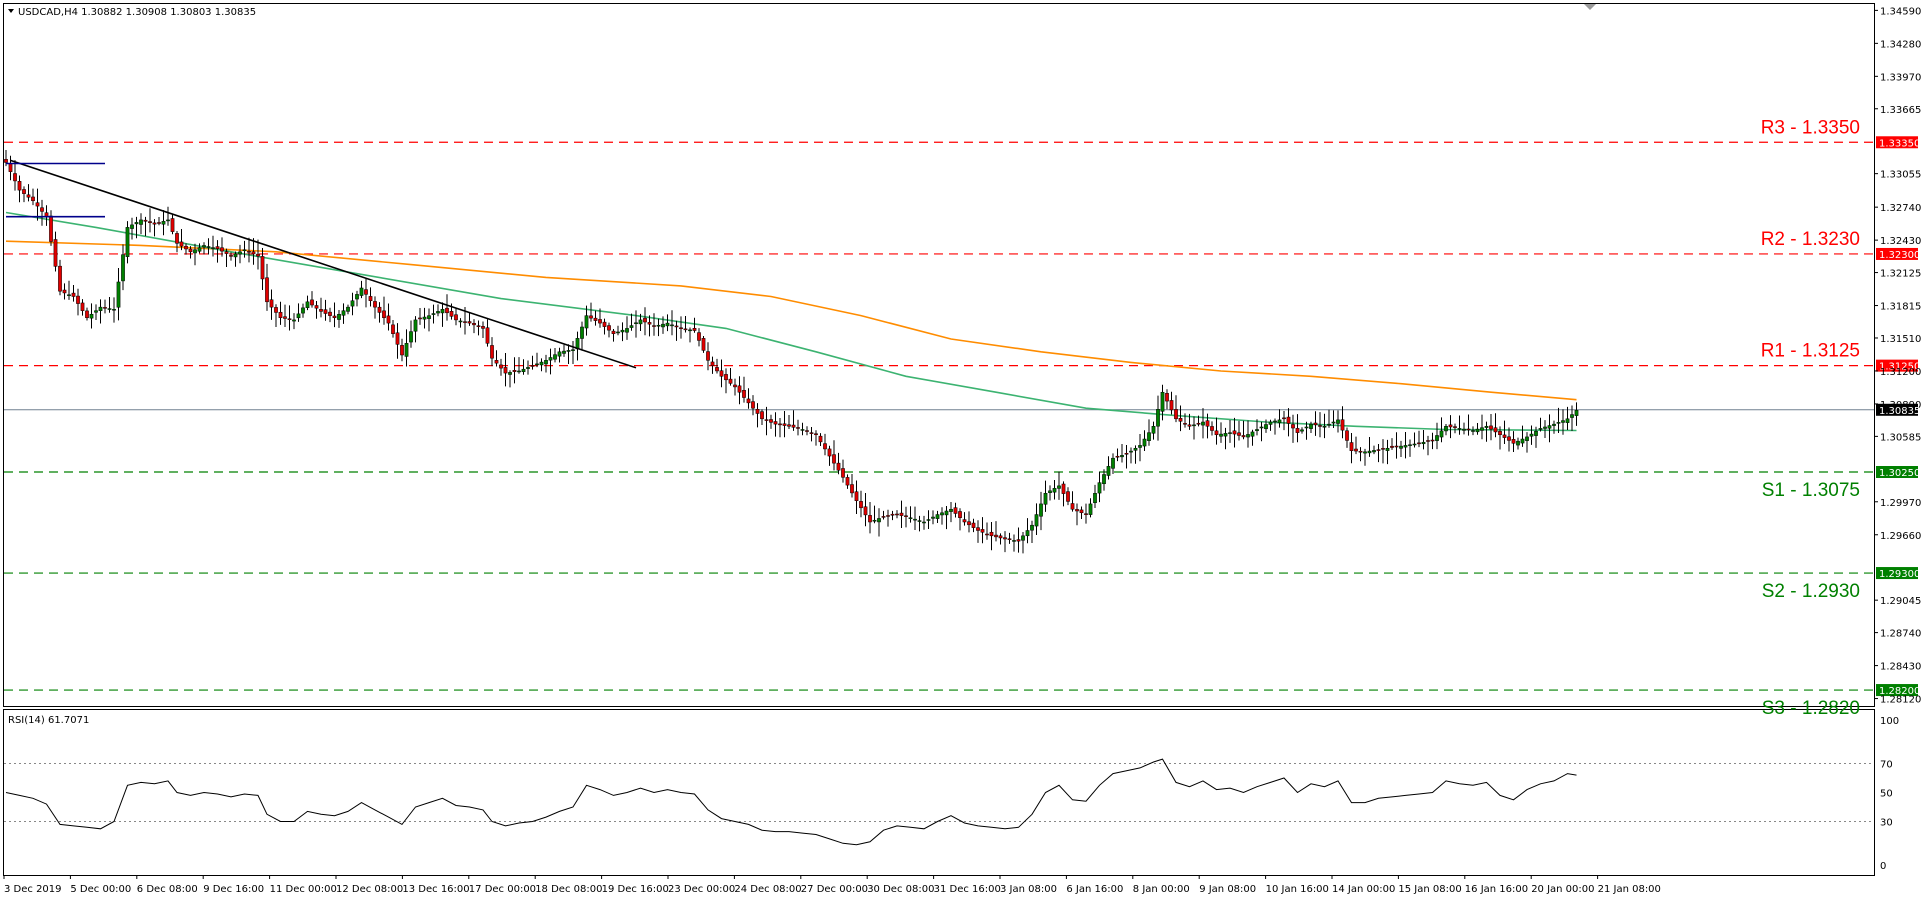 The height and width of the screenshot is (901, 1921). What do you see at coordinates (1810, 239) in the screenshot?
I see `level-label-1: R2 - 1.3230` at bounding box center [1810, 239].